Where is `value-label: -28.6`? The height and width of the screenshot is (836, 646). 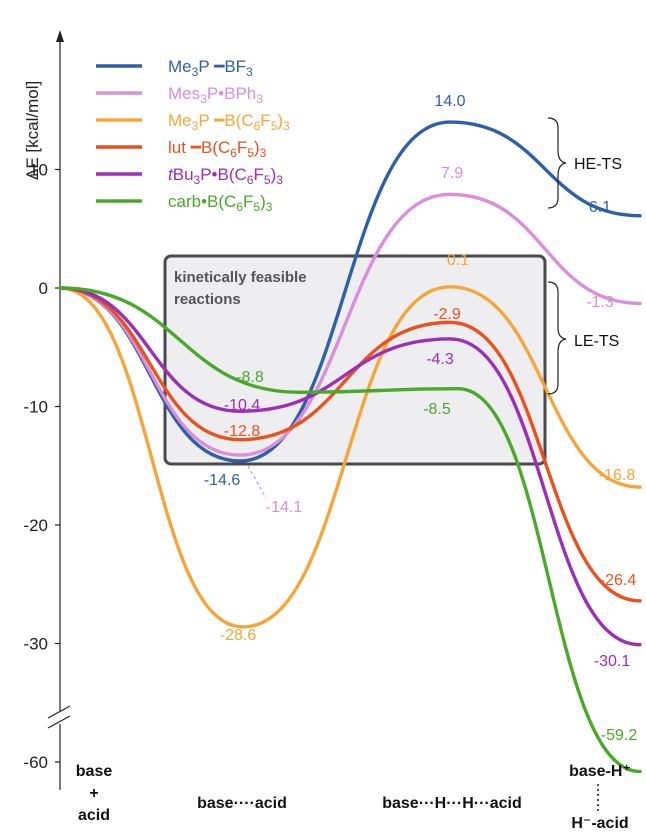
value-label: -28.6 is located at coordinates (238, 635).